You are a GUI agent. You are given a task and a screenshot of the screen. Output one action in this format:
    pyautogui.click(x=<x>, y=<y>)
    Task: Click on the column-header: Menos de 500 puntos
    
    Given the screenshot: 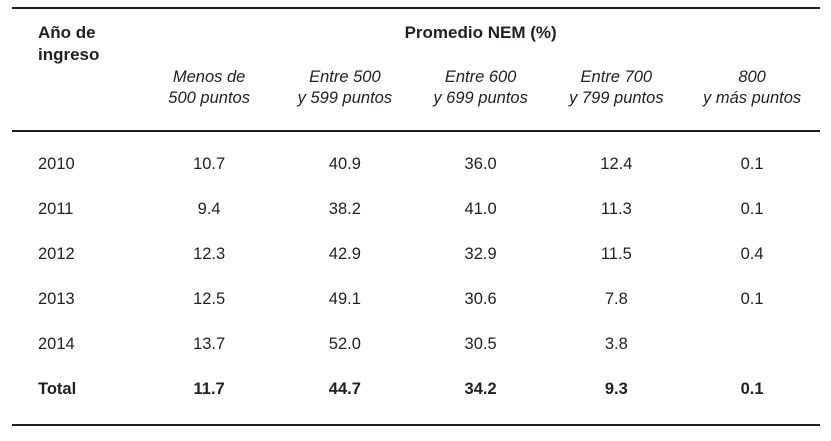 What is the action you would take?
    pyautogui.click(x=209, y=97)
    